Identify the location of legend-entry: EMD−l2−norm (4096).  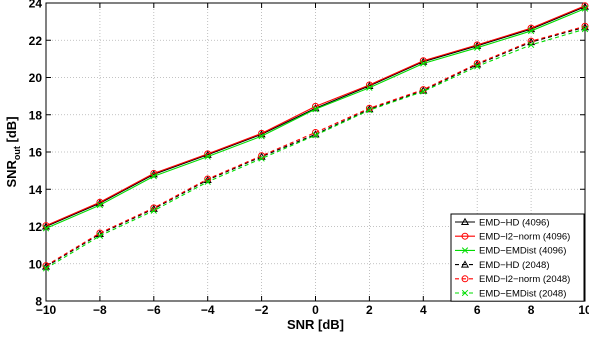
(512, 237).